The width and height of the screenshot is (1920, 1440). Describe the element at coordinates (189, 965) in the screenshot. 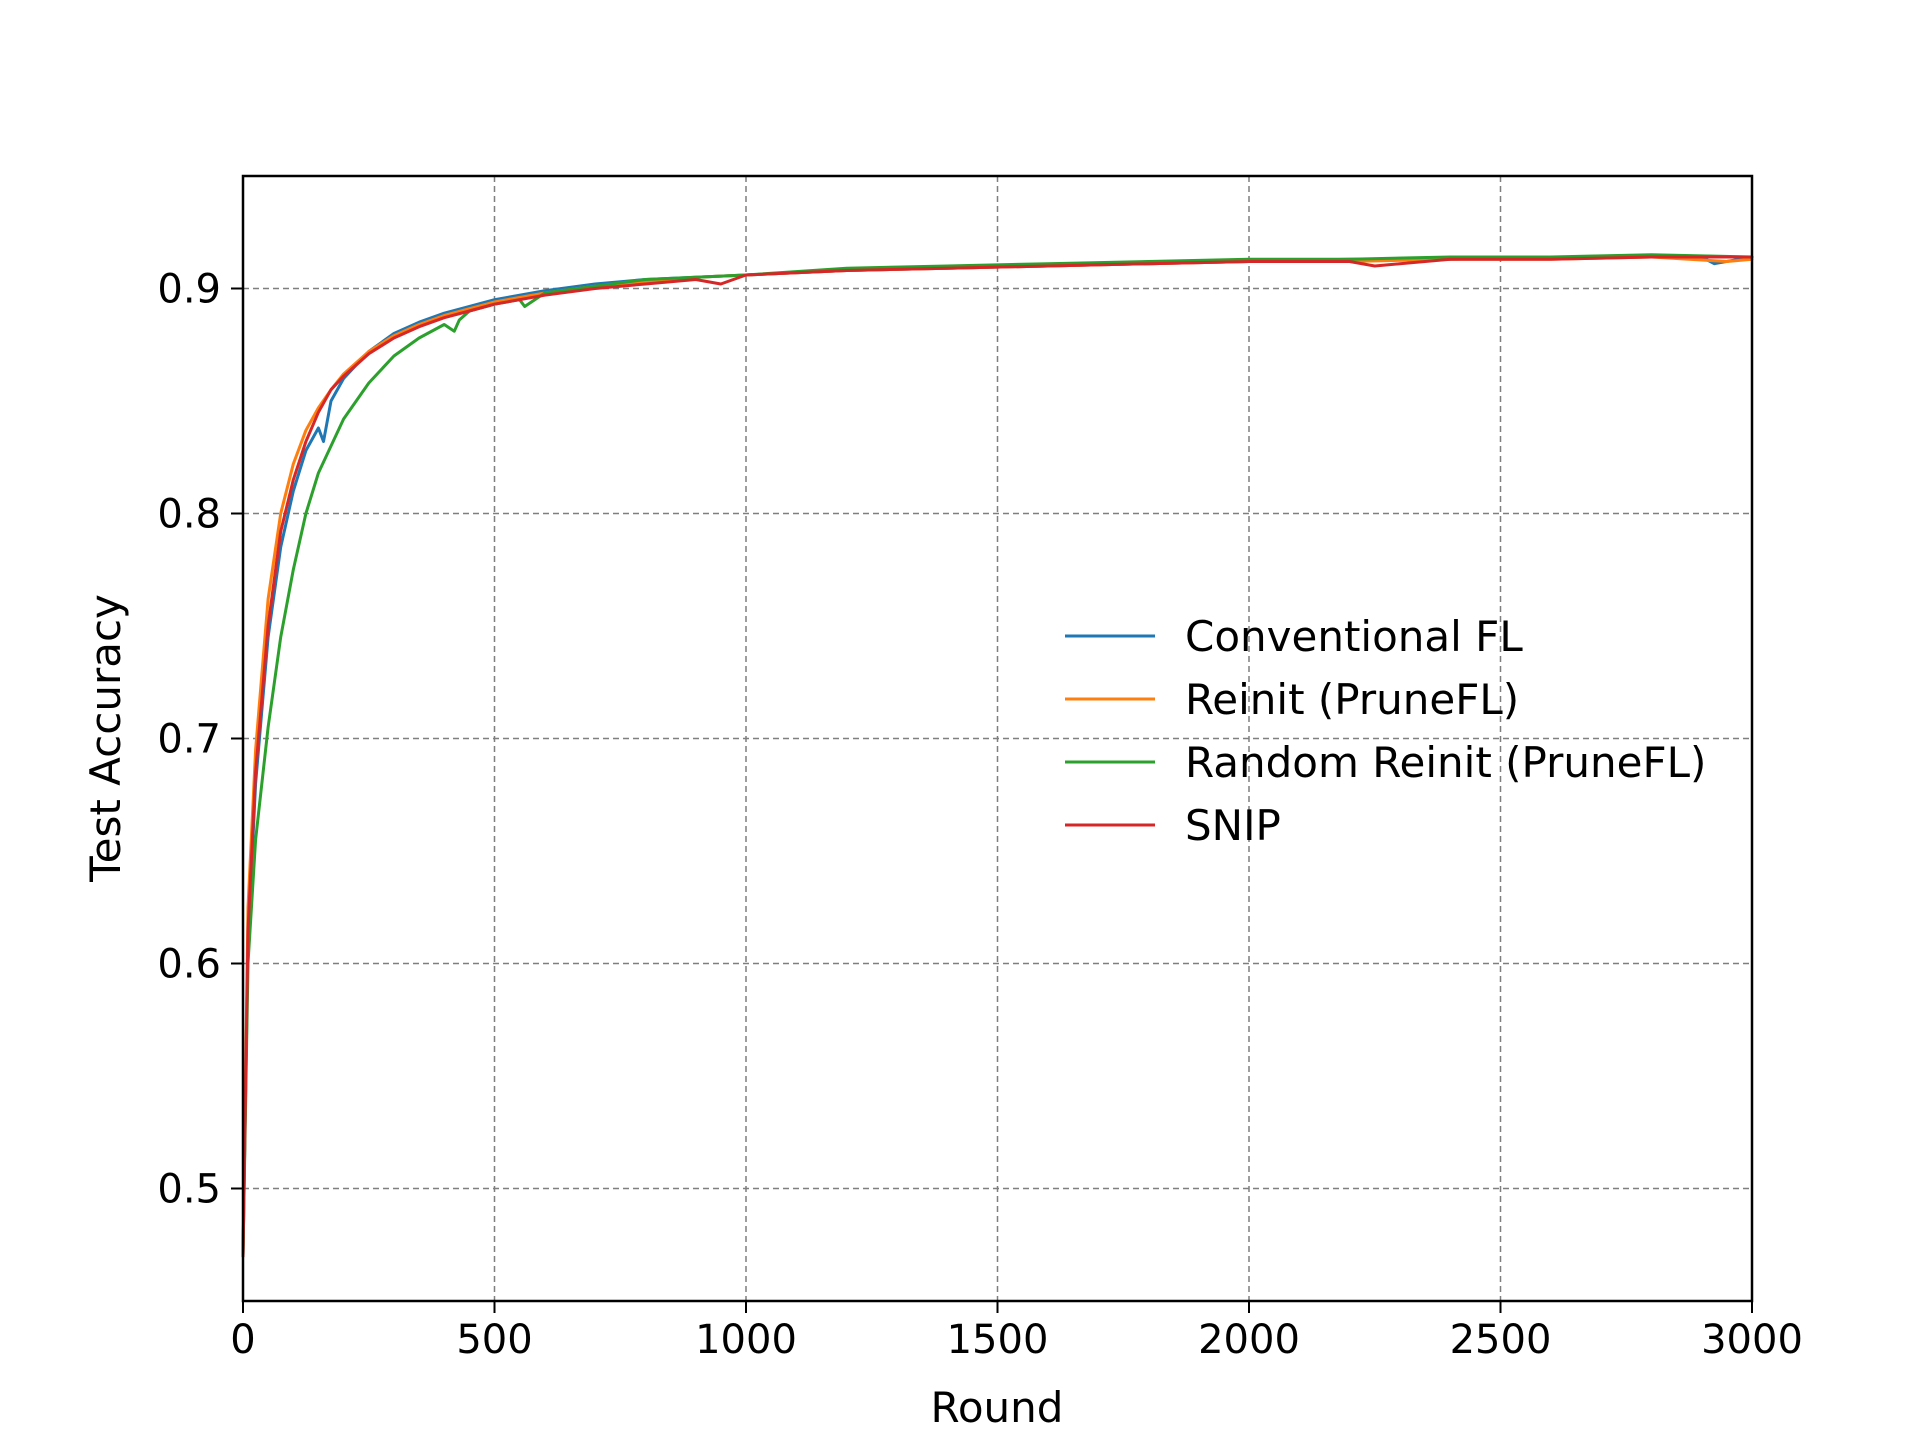

I see `y-tick-label: 0.6` at that location.